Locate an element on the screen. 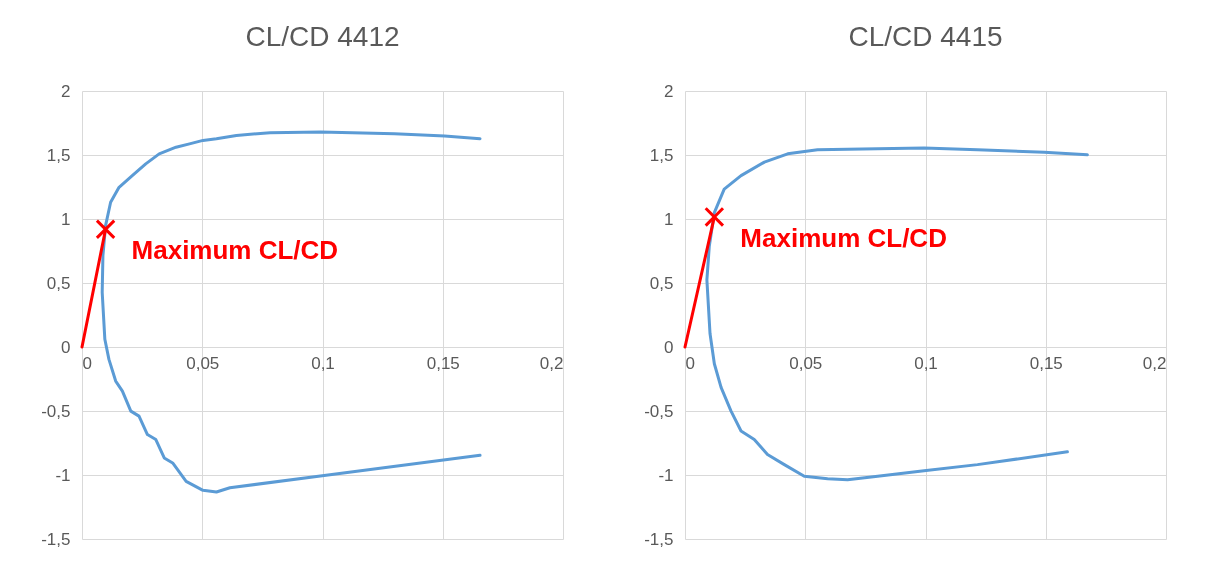 The width and height of the screenshot is (1215, 579). chart-title: CL/CD 4415 is located at coordinates (925, 36).